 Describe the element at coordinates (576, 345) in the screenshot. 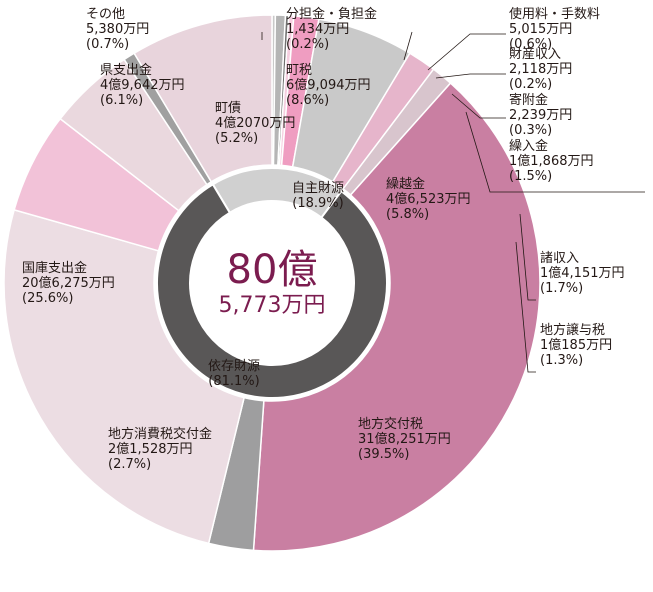

I see `slice-label-7: 地方譲与税 1億185万円(1.3%)` at that location.